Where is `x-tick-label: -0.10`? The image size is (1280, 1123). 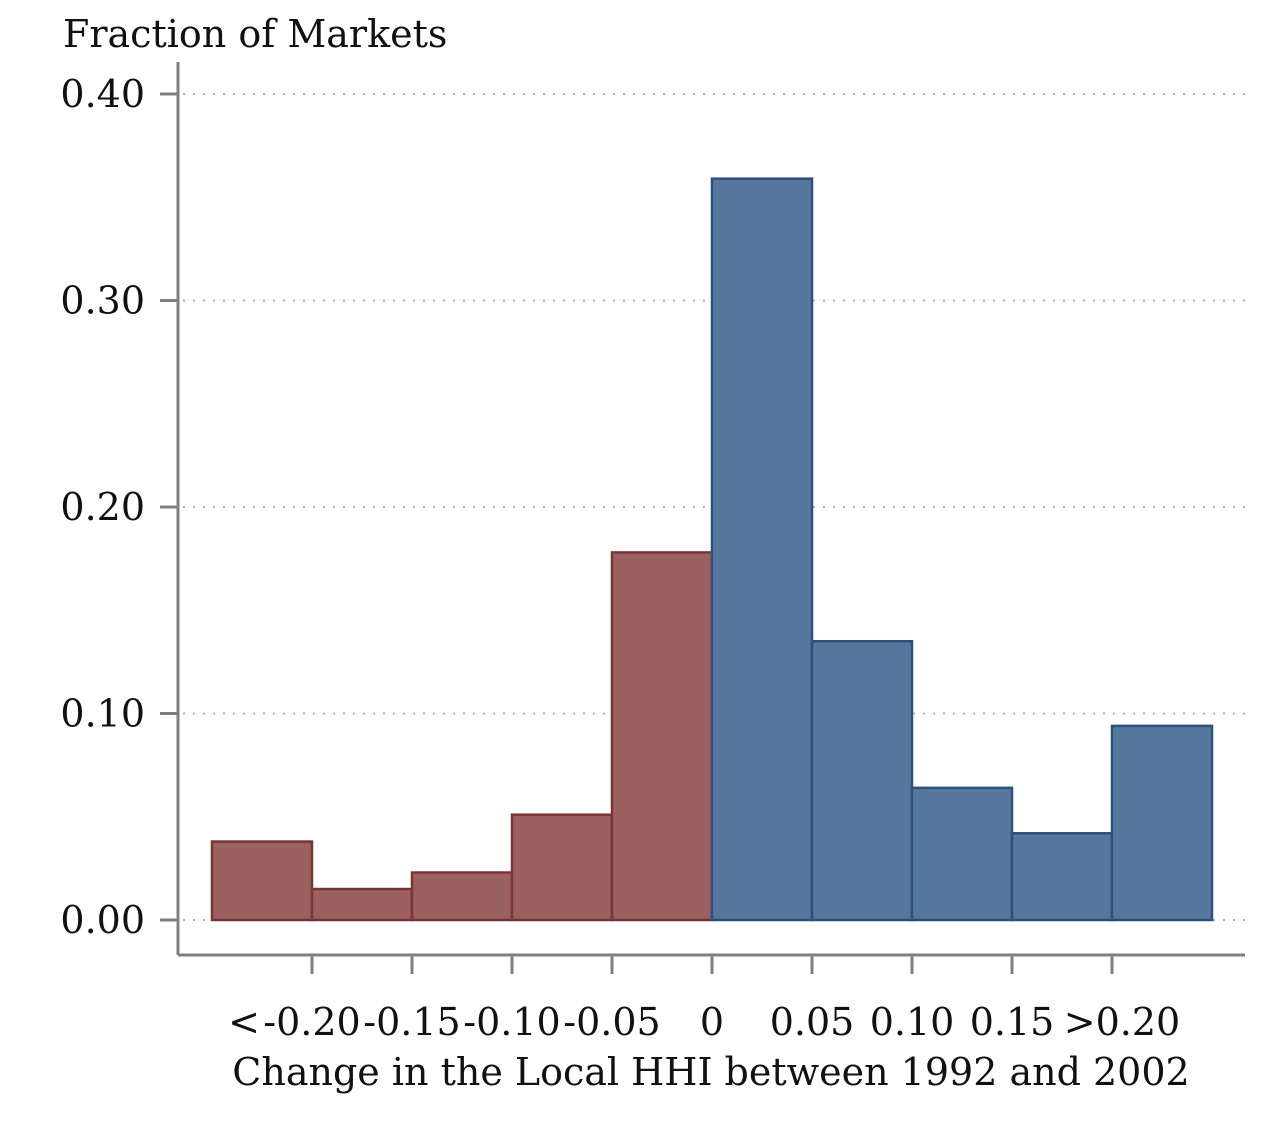
x-tick-label: -0.10 is located at coordinates (511, 1022).